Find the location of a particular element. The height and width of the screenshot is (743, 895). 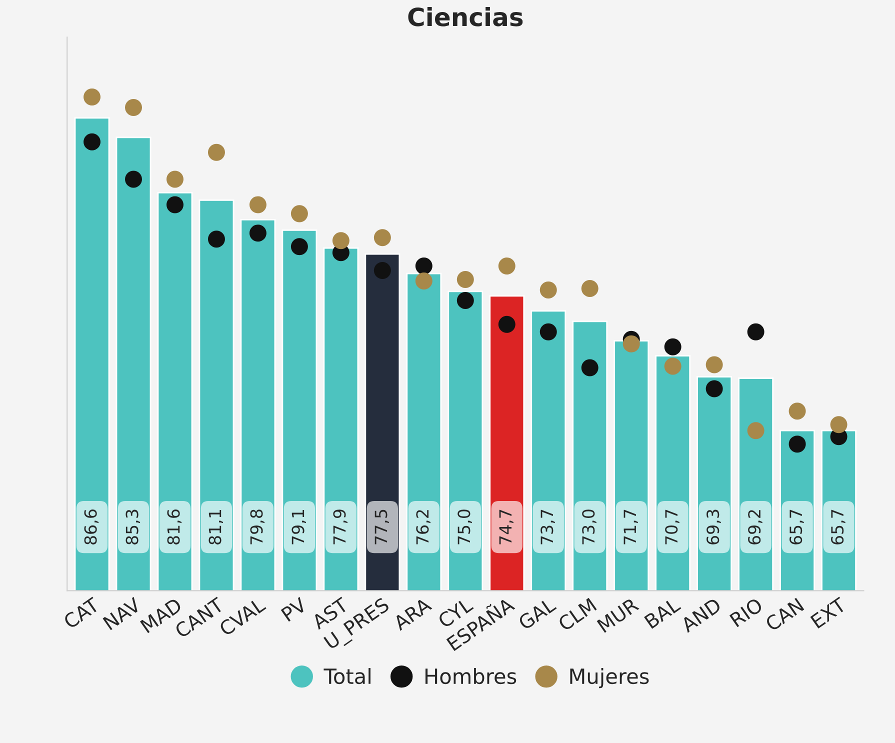

legend-label: Total is located at coordinates (347, 676).